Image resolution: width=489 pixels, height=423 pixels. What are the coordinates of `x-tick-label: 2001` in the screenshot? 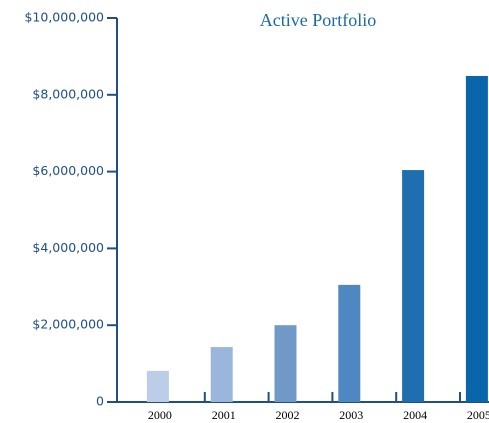 It's located at (224, 415).